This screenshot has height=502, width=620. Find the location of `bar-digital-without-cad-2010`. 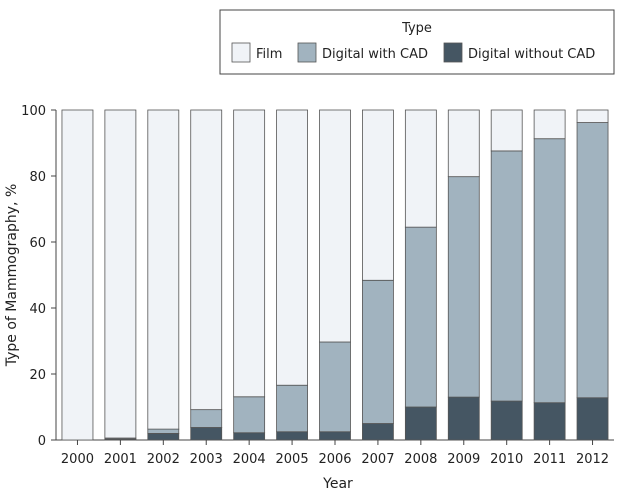

bar-digital-without-cad-2010 is located at coordinates (506, 420).